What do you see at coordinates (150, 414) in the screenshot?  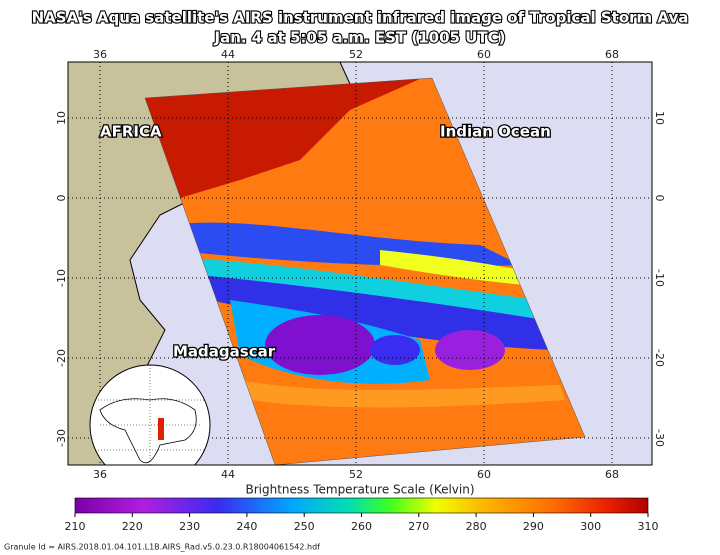 I see `inset-globe` at bounding box center [150, 414].